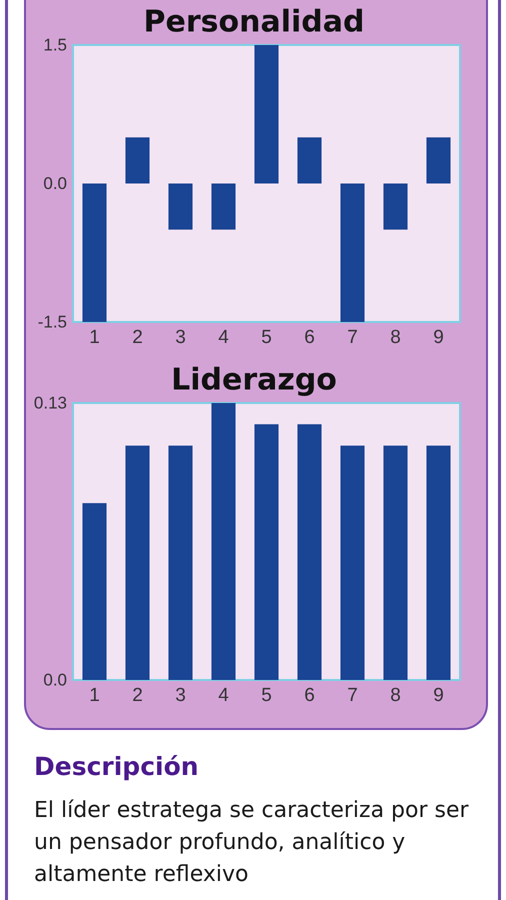 The height and width of the screenshot is (900, 506). Describe the element at coordinates (254, 22) in the screenshot. I see `chart-title: Personalidad` at that location.